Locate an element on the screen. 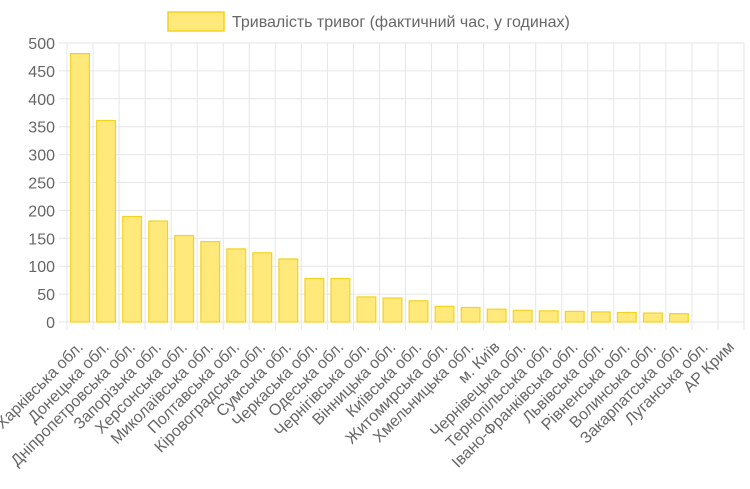  y-tick-label: 0 is located at coordinates (50, 323).